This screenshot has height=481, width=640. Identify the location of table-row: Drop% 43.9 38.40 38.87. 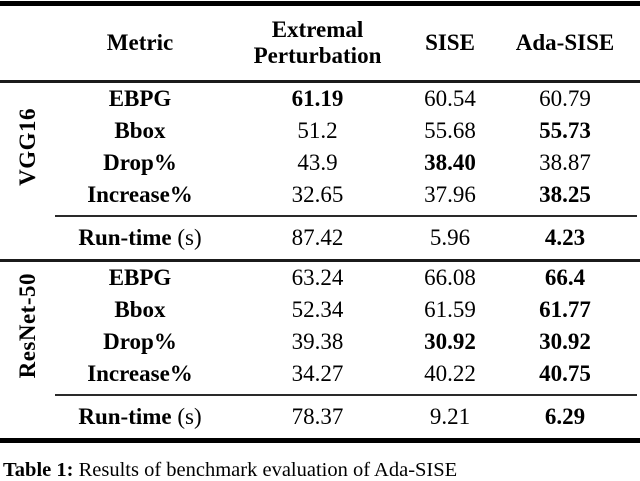
(320, 163).